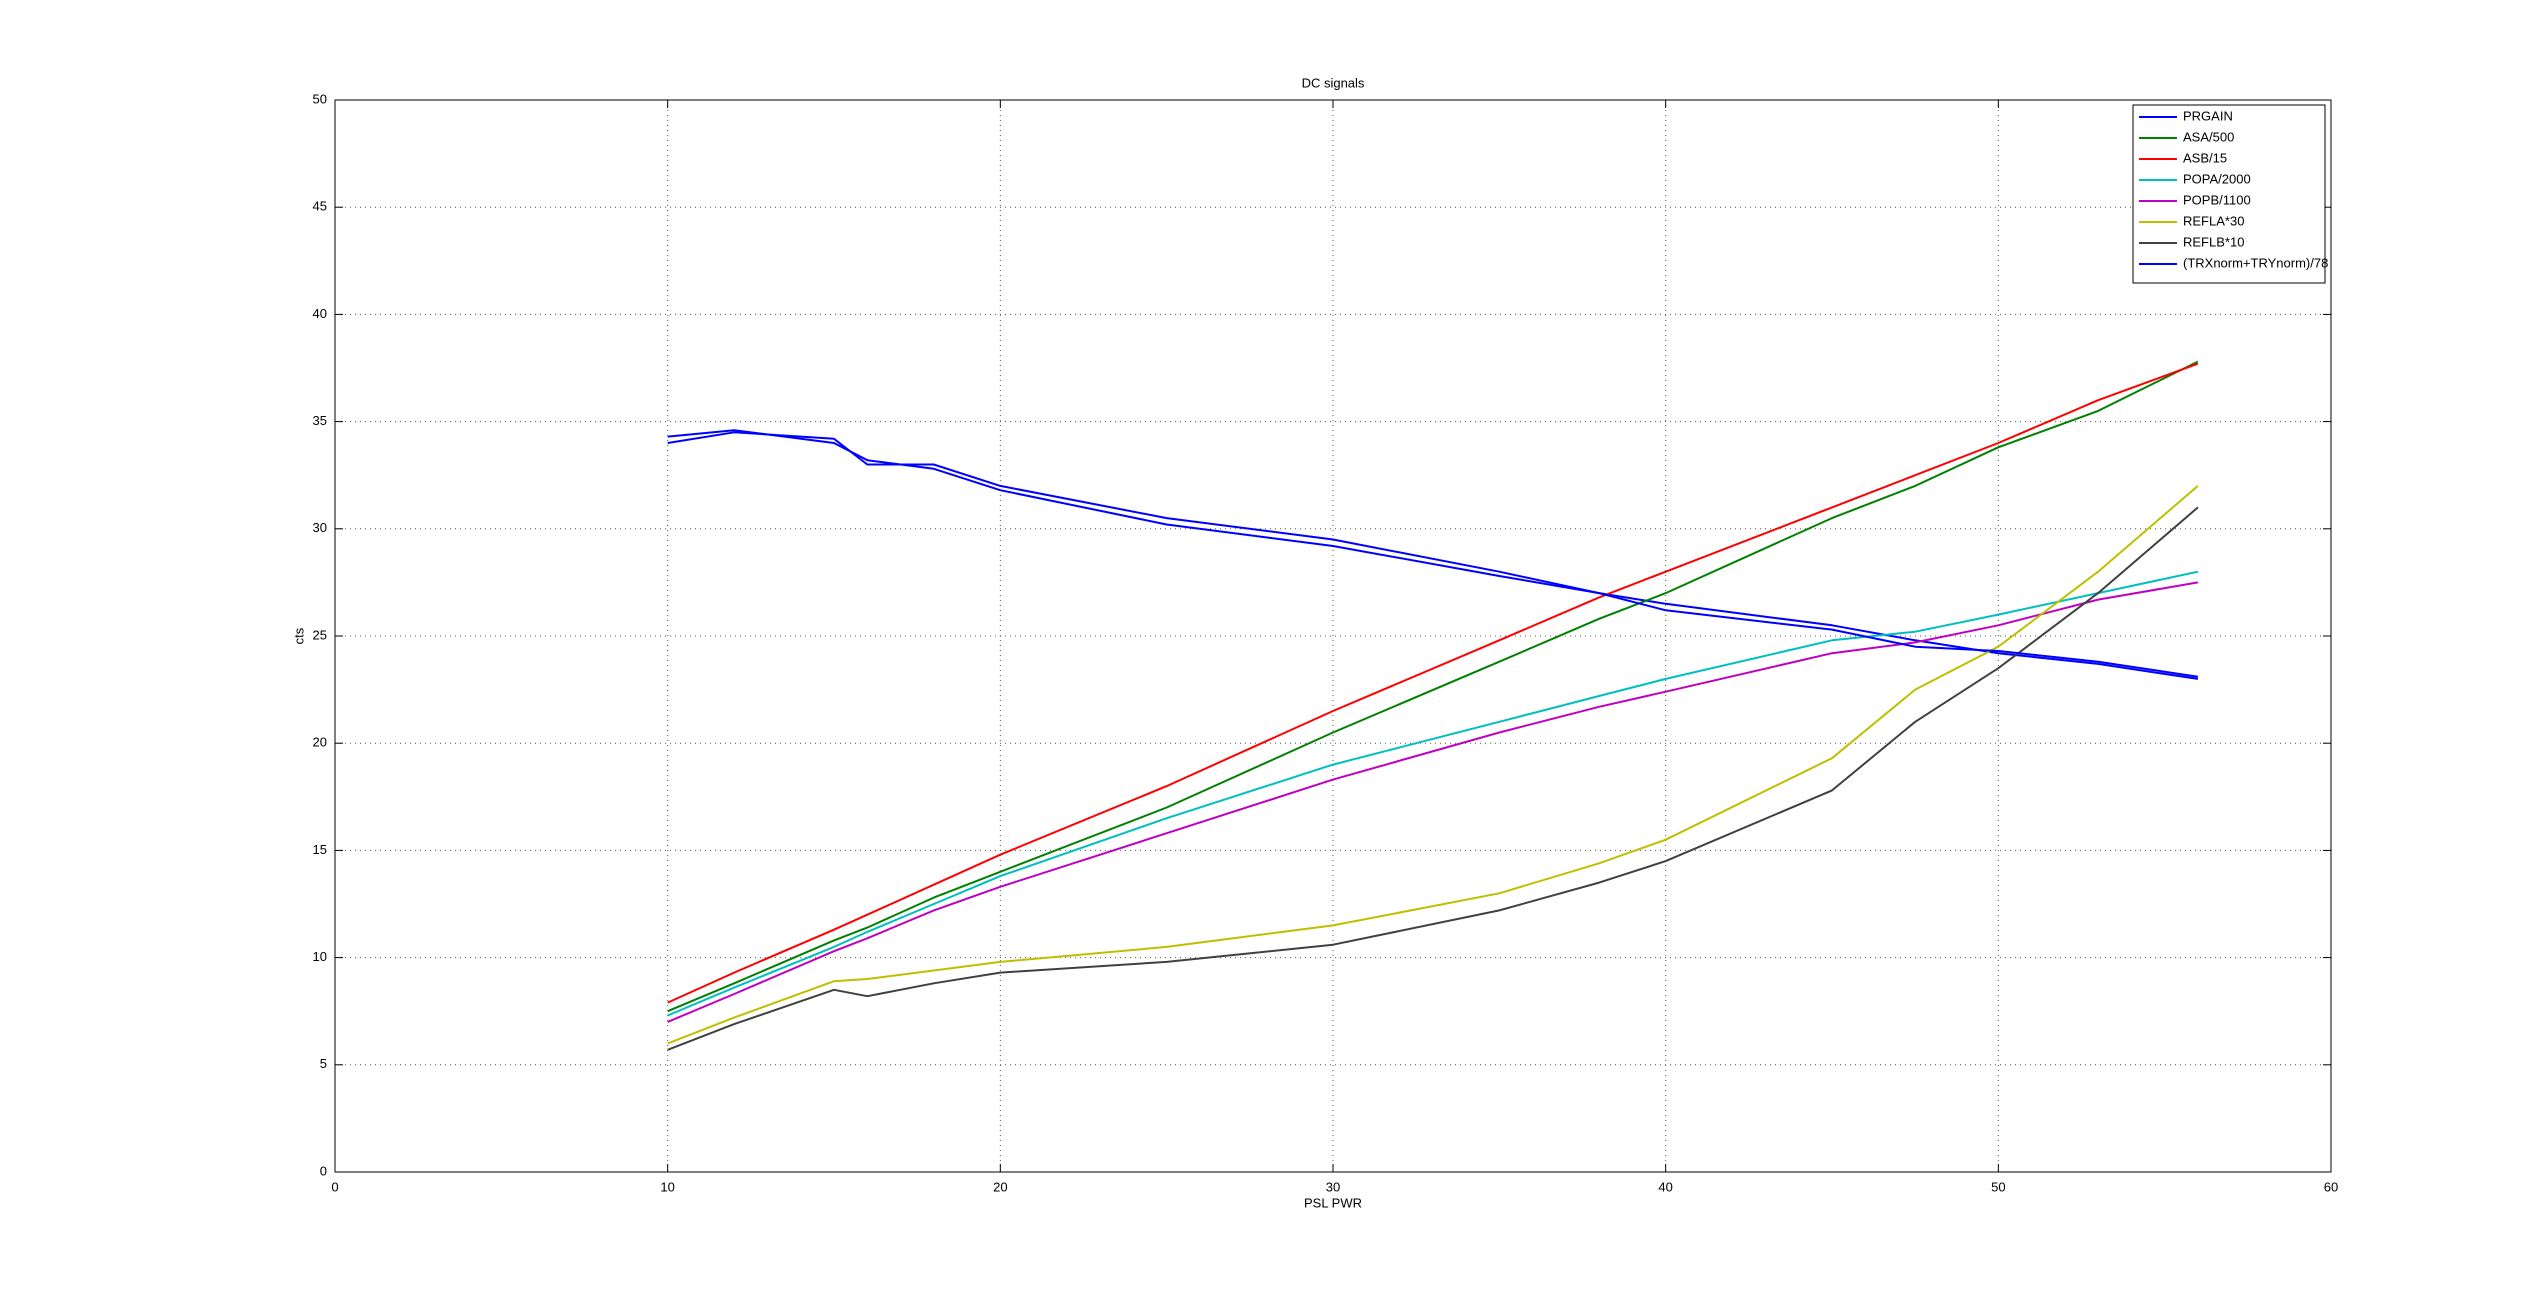  I want to click on legend-label: (TRXnorm+TRYnorm)/78, so click(2255, 262).